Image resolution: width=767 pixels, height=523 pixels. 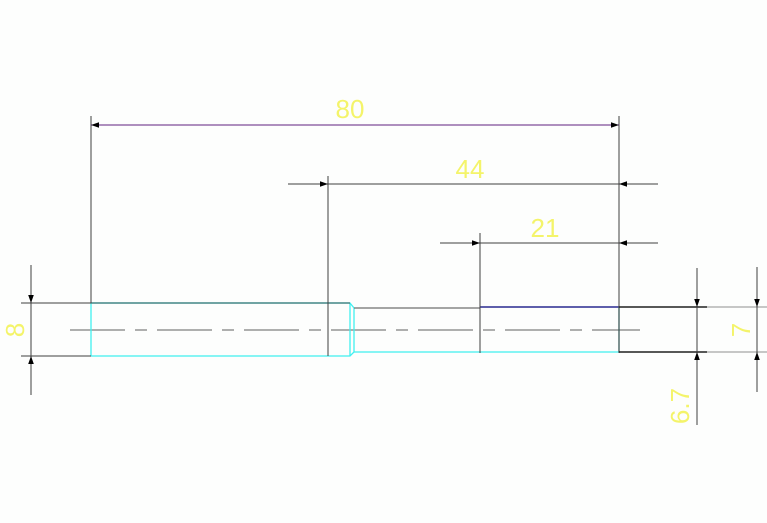 I want to click on dimension-text-7: 7, so click(x=741, y=330).